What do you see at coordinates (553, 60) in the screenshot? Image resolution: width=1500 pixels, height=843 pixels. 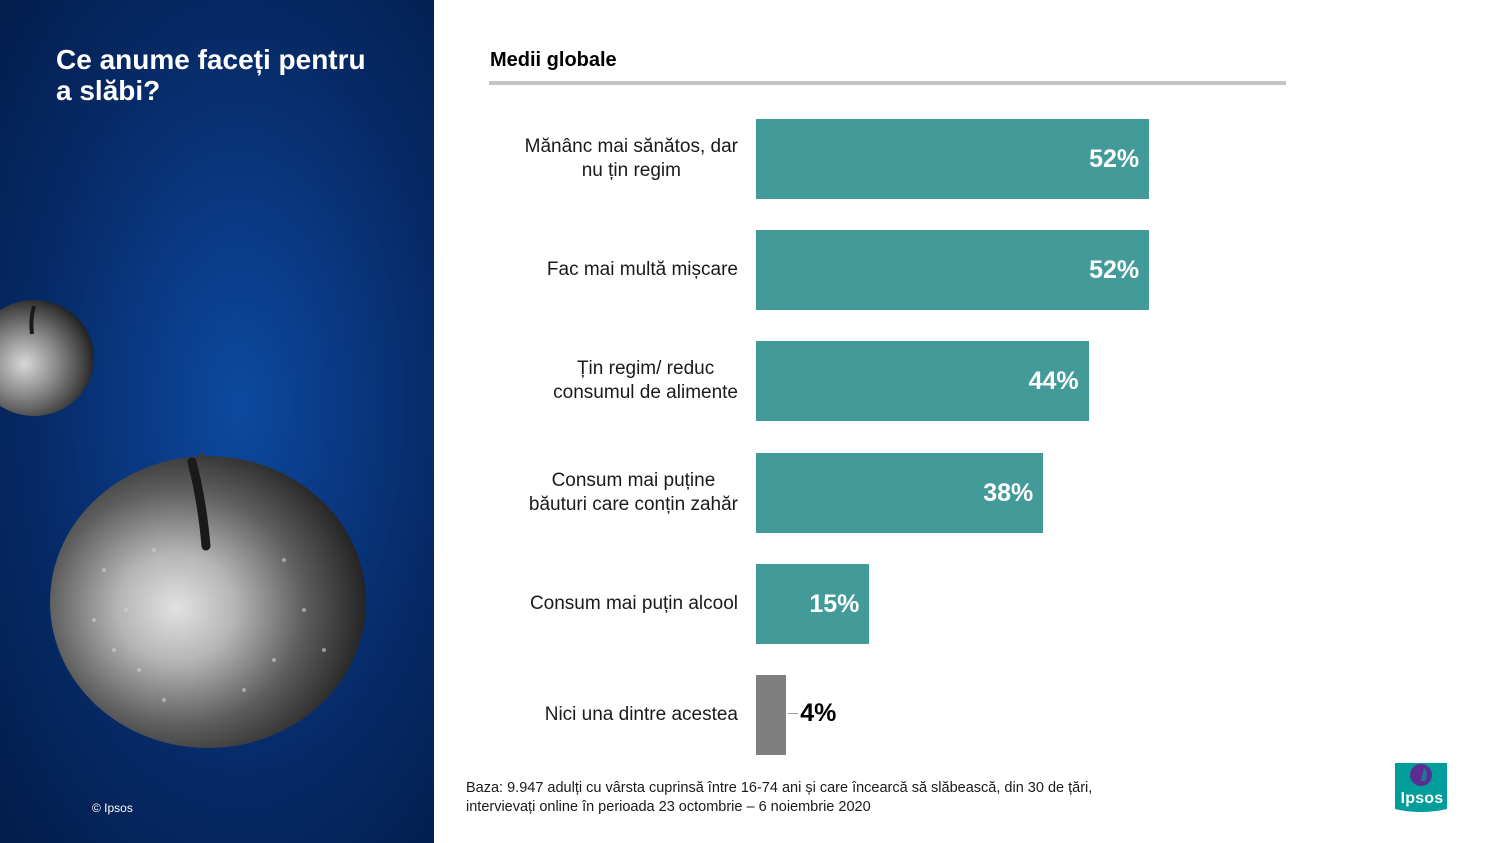 I see `section-title: Medii globale` at bounding box center [553, 60].